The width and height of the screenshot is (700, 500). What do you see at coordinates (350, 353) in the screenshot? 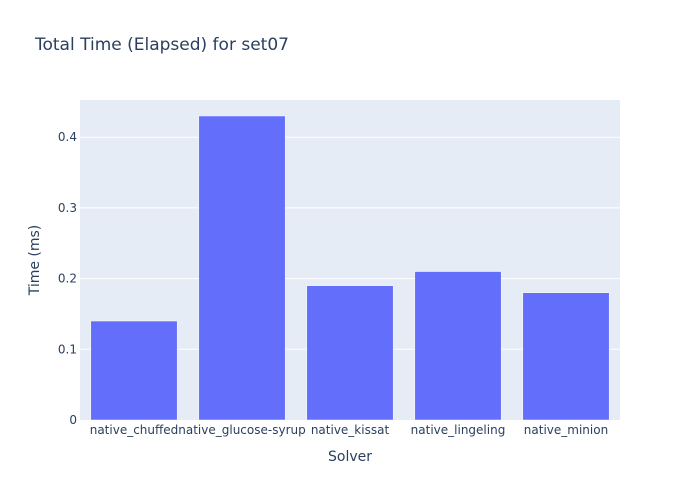
I see `bar-native_kissat` at bounding box center [350, 353].